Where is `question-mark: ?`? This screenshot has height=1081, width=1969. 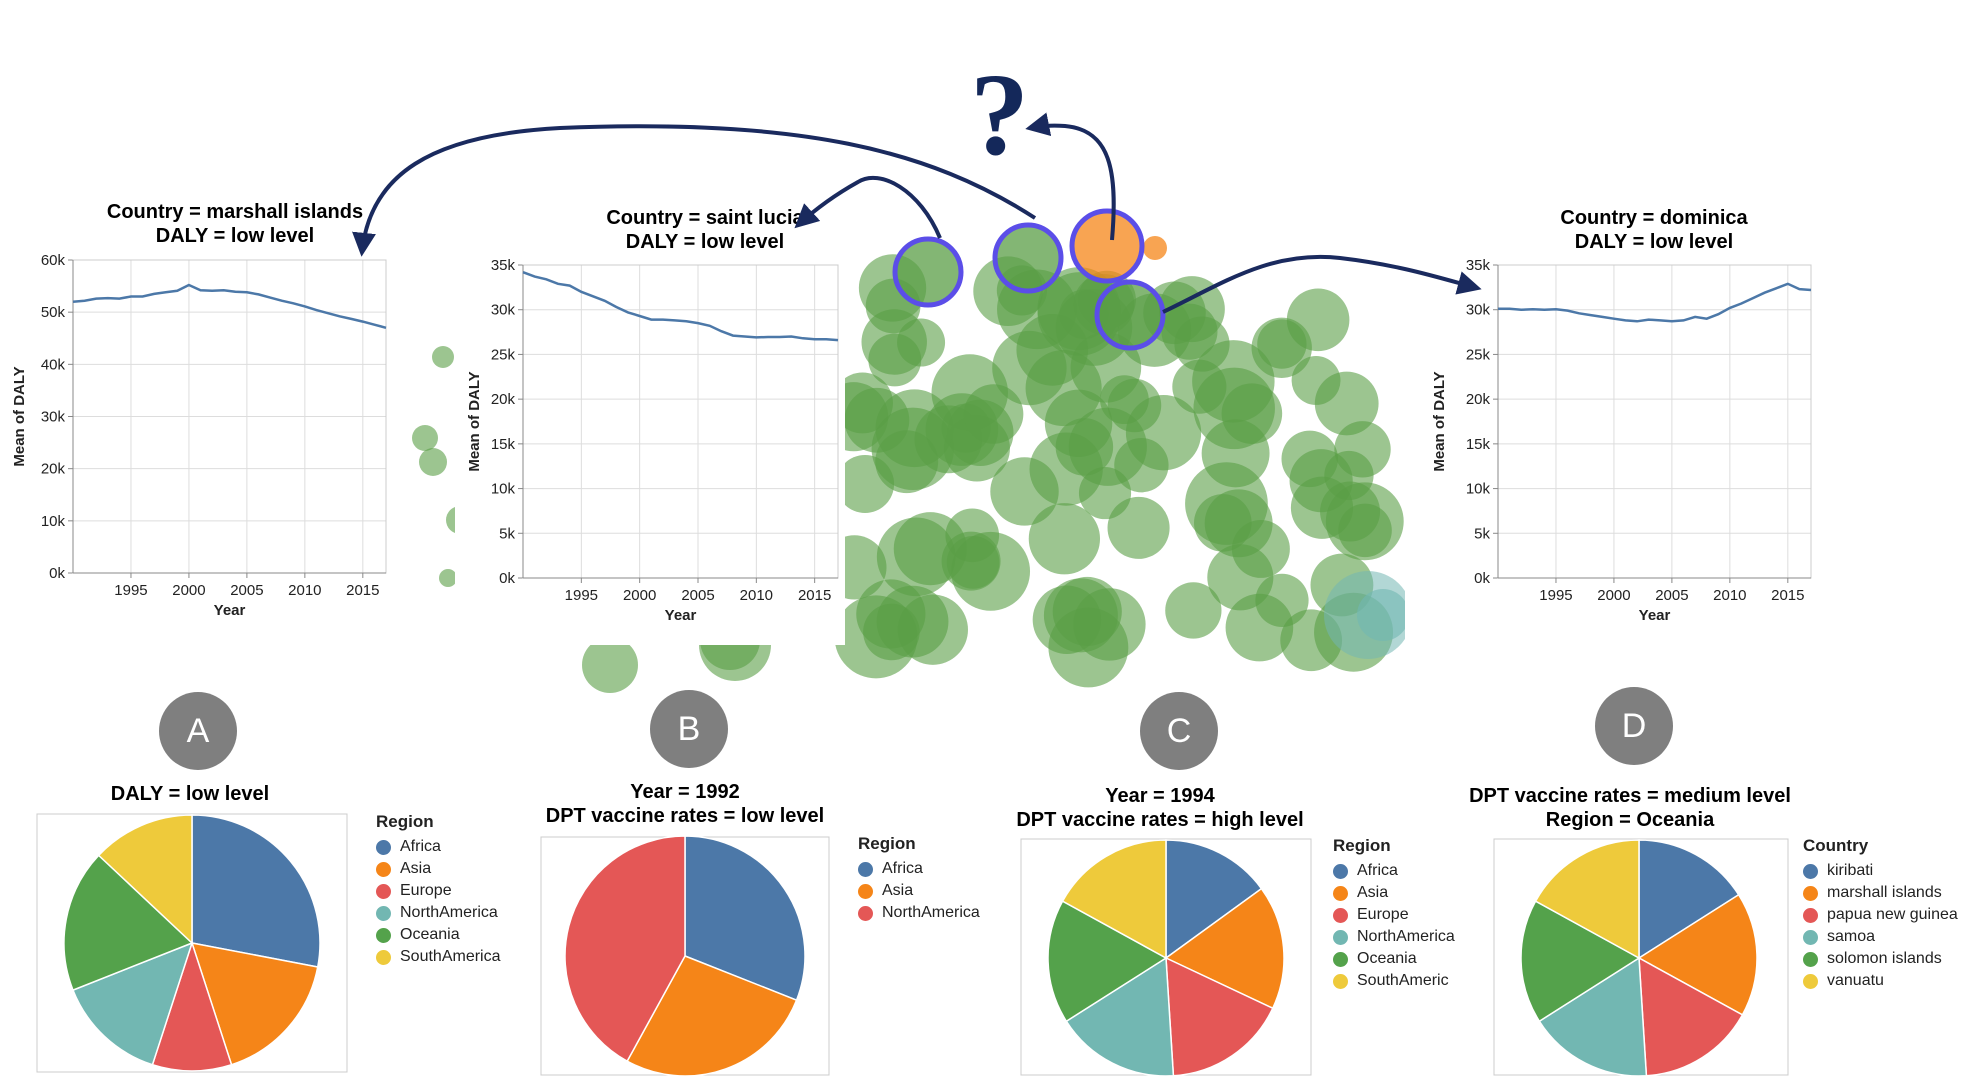
question-mark: ? is located at coordinates (999, 114).